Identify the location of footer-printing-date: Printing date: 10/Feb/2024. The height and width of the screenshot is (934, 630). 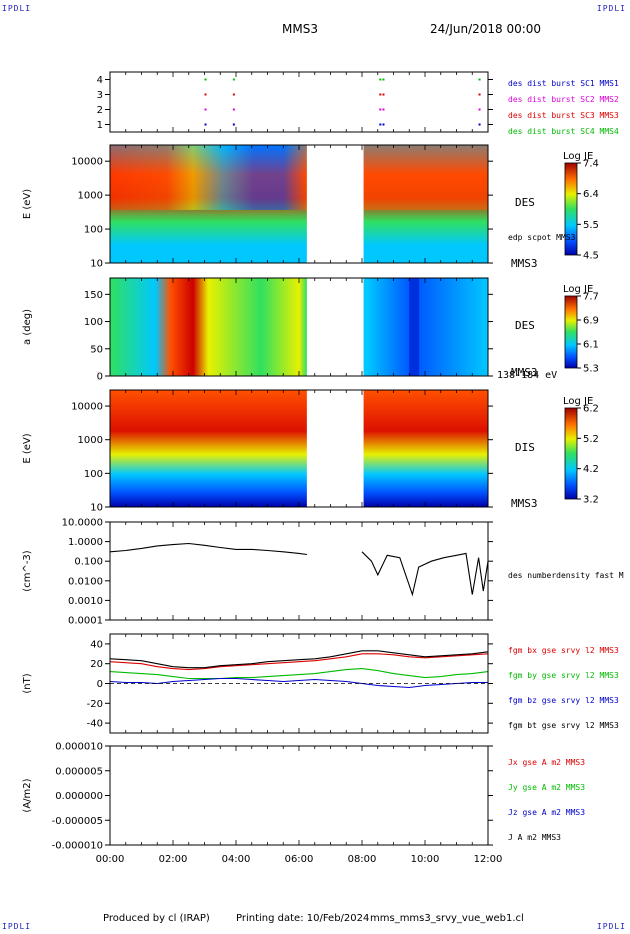
(303, 918).